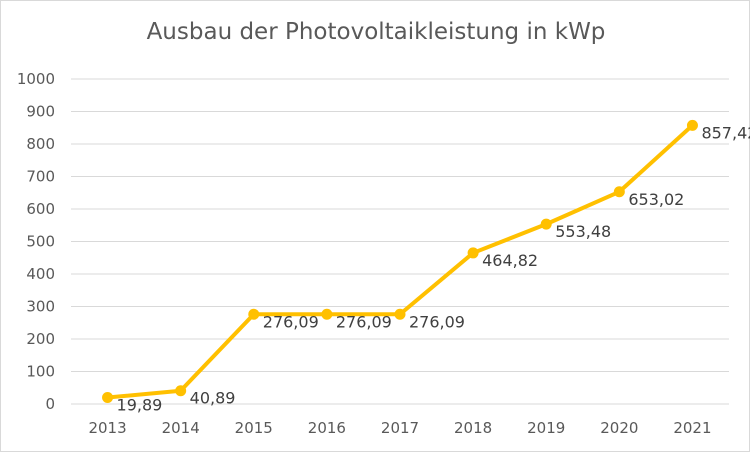 Image resolution: width=750 pixels, height=453 pixels. I want to click on y-tick-label: 600, so click(40, 209).